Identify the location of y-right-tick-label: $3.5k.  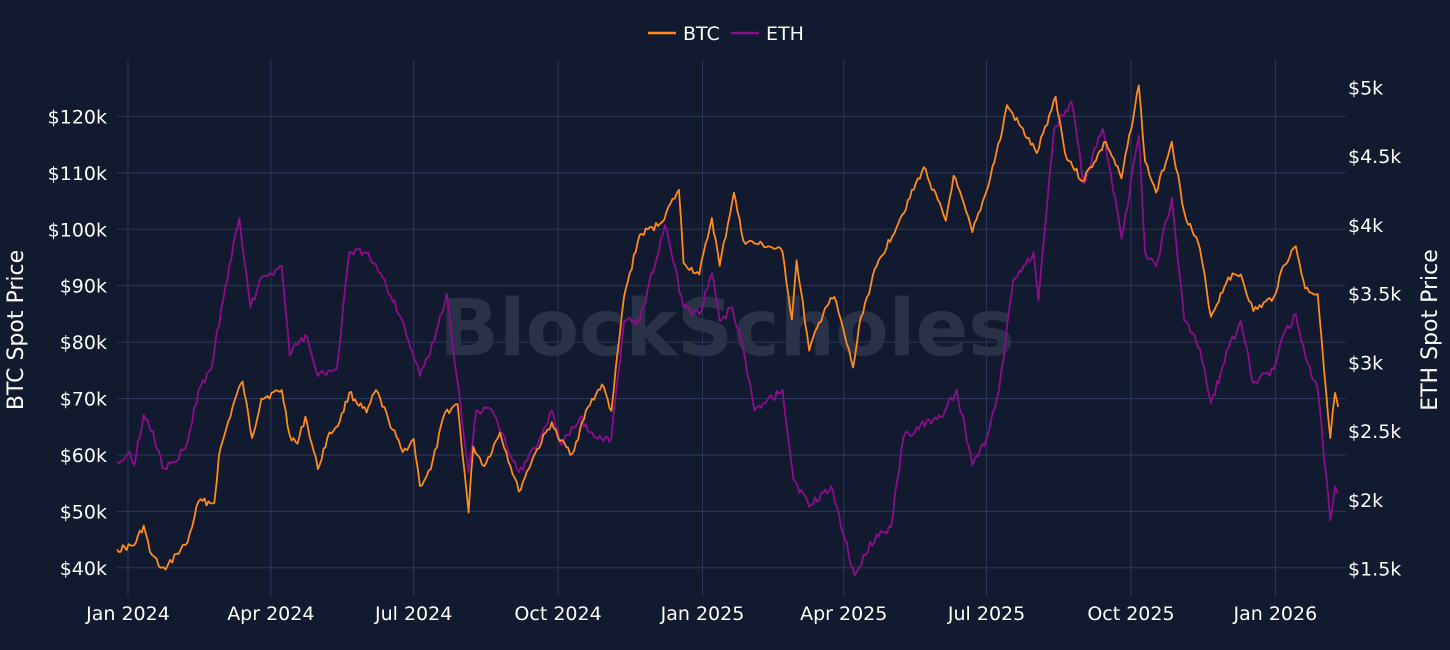
(1374, 295).